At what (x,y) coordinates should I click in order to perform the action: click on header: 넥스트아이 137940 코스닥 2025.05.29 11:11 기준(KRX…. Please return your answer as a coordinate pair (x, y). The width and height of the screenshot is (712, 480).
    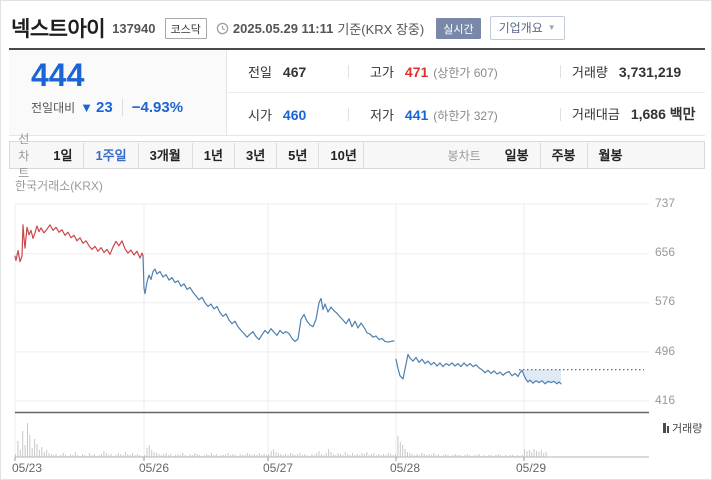
    Looking at the image, I should click on (357, 28).